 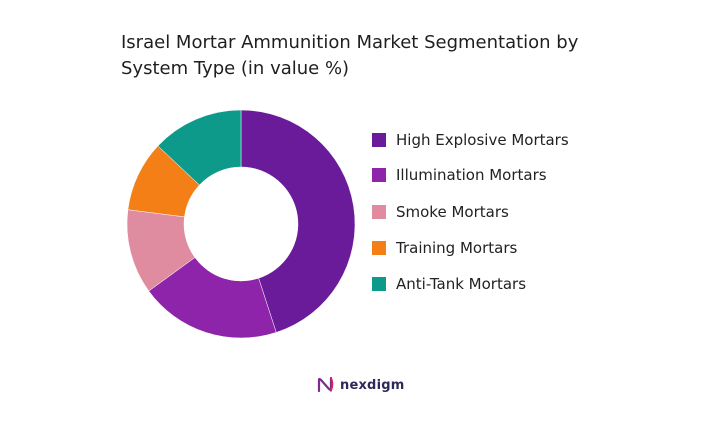 What do you see at coordinates (235, 68) in the screenshot?
I see `chart-title-line-2: System Type (in value %)` at bounding box center [235, 68].